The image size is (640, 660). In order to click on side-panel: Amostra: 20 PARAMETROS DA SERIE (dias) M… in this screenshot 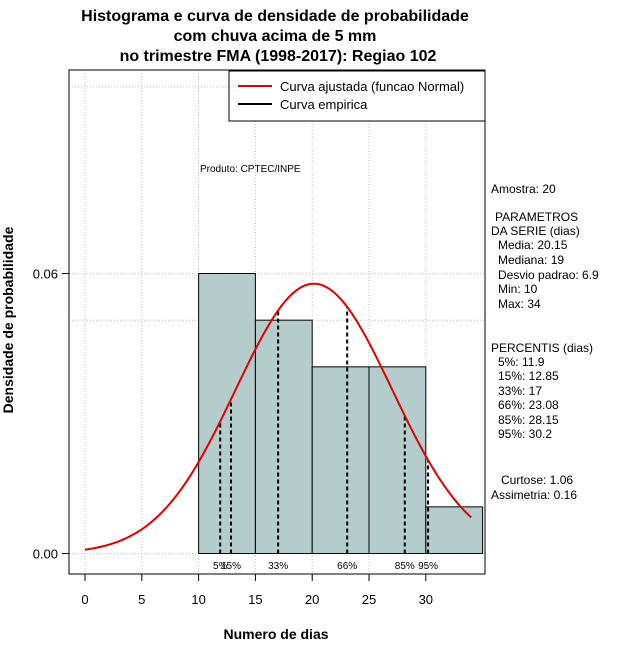, I will do `click(545, 342)`.